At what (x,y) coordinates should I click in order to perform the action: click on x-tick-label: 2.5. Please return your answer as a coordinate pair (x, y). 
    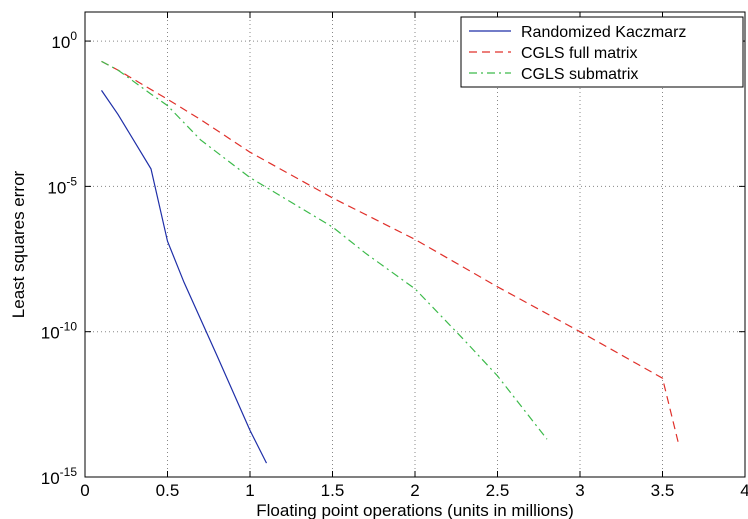
    Looking at the image, I should click on (498, 490).